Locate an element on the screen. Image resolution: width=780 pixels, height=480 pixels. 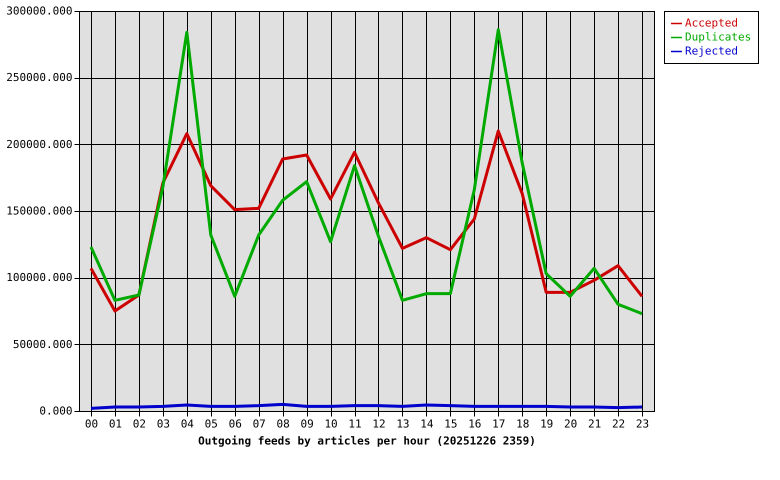
y-tick-label: 50000.000 is located at coordinates (42, 344).